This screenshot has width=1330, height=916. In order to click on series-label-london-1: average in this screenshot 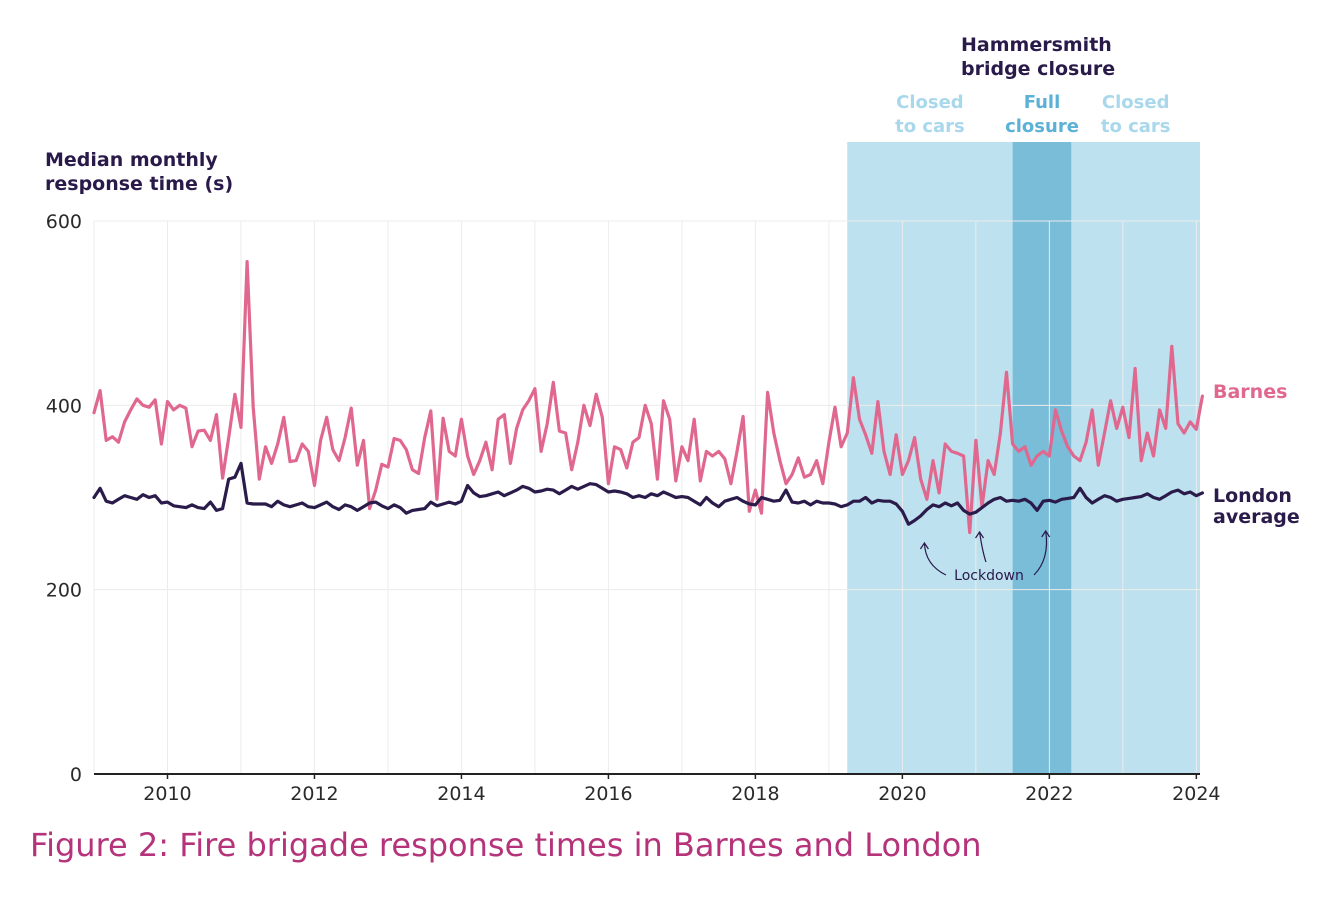, I will do `click(1256, 517)`.